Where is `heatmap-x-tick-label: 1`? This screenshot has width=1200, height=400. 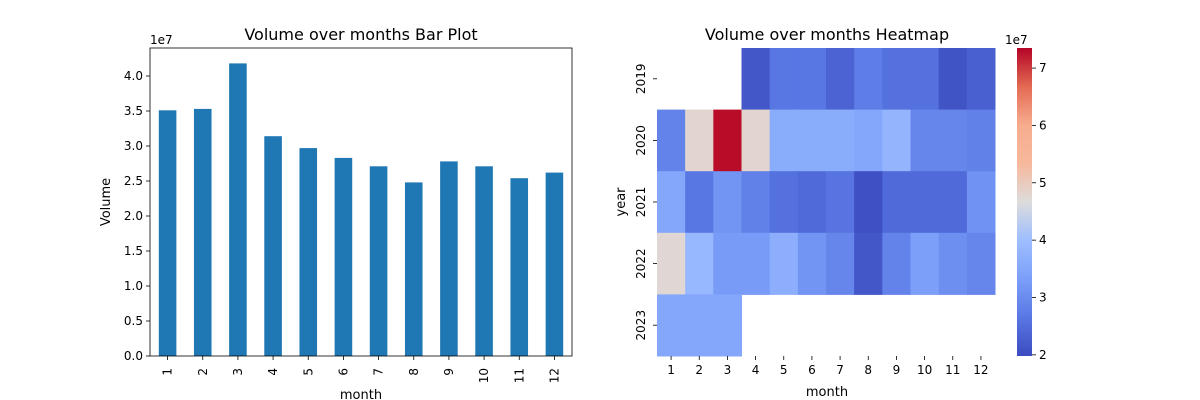
heatmap-x-tick-label: 1 is located at coordinates (671, 370).